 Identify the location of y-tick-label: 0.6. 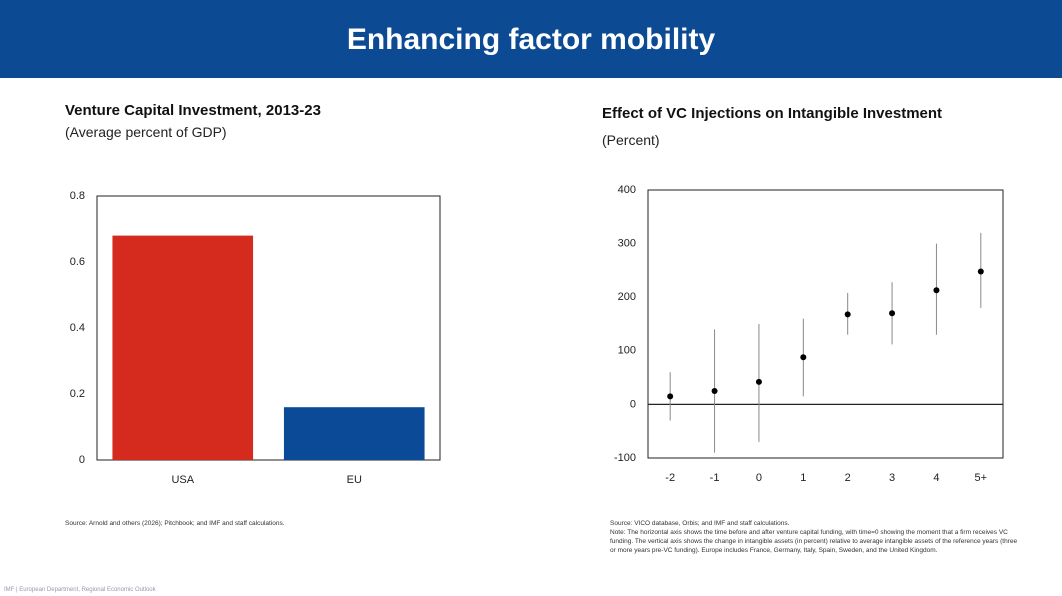
(77, 262).